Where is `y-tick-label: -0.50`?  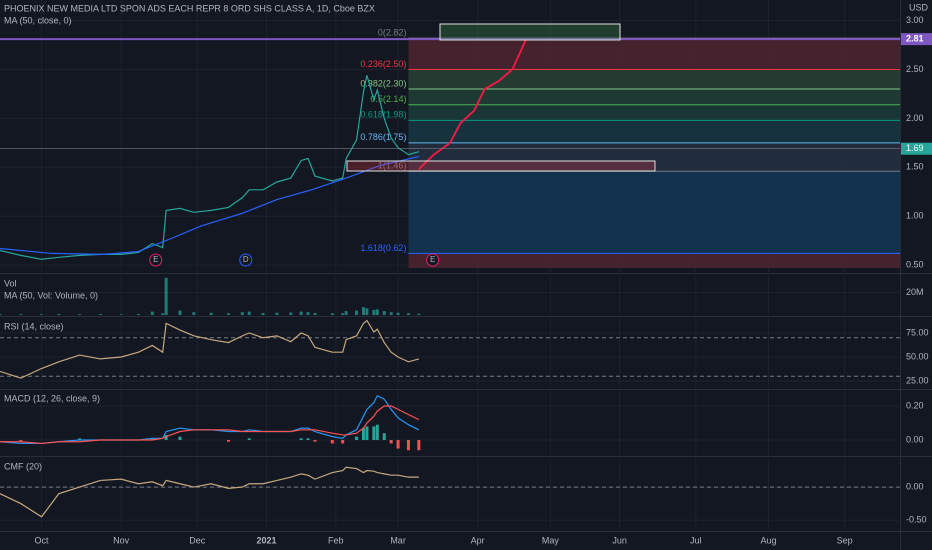
y-tick-label: -0.50 is located at coordinates (916, 519).